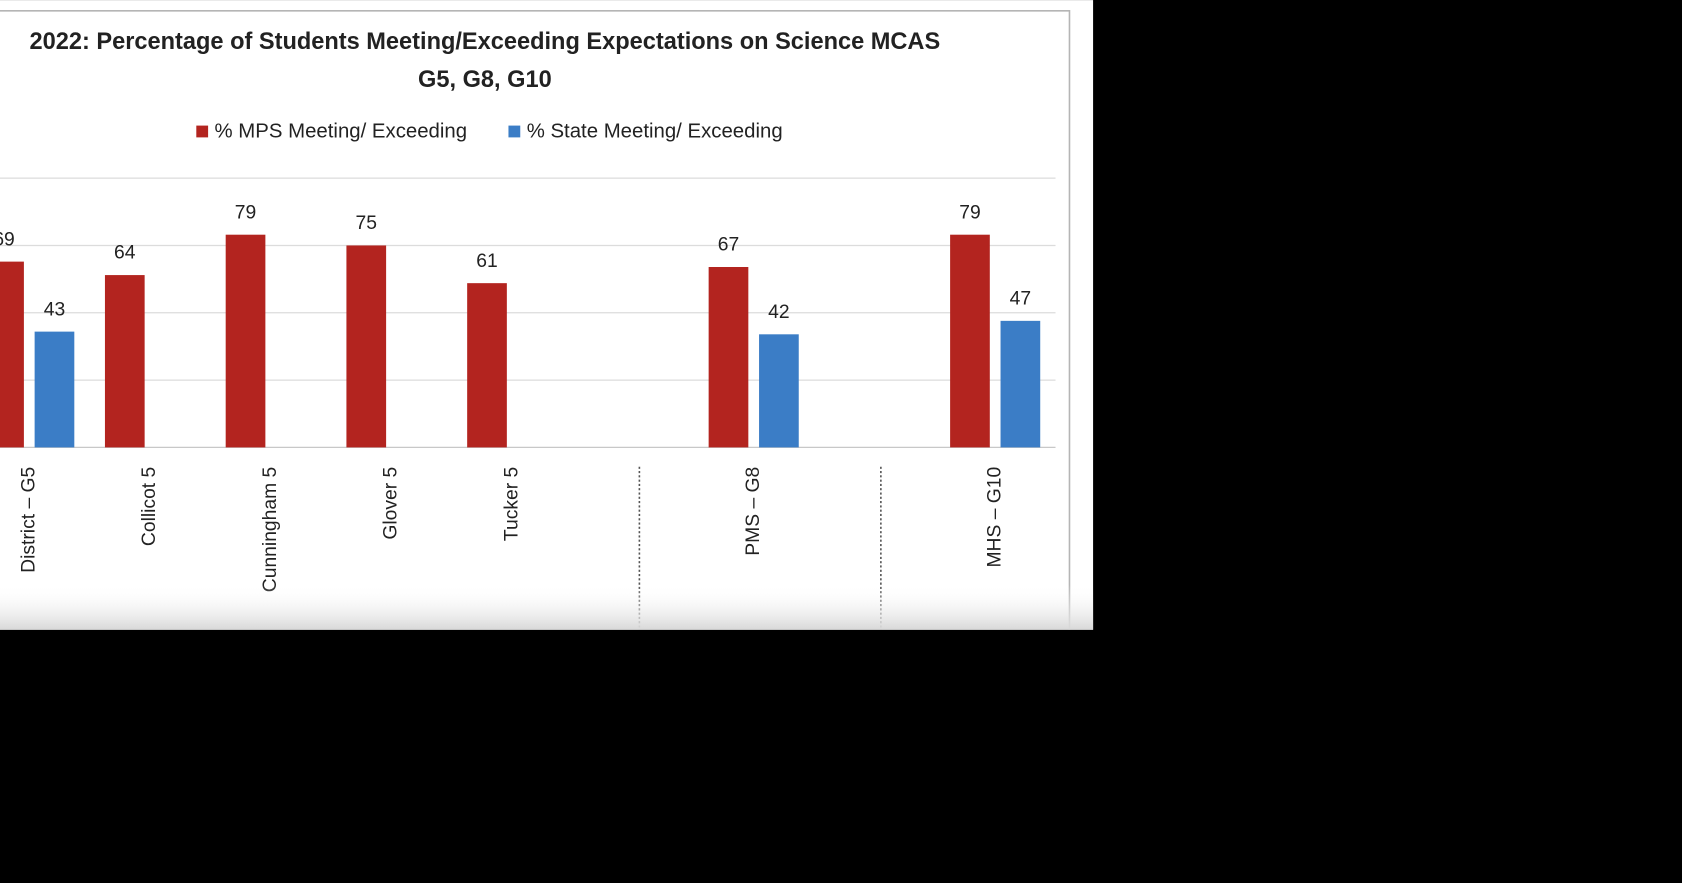 The image size is (1682, 883). I want to click on video-fade, so click(547, 607).